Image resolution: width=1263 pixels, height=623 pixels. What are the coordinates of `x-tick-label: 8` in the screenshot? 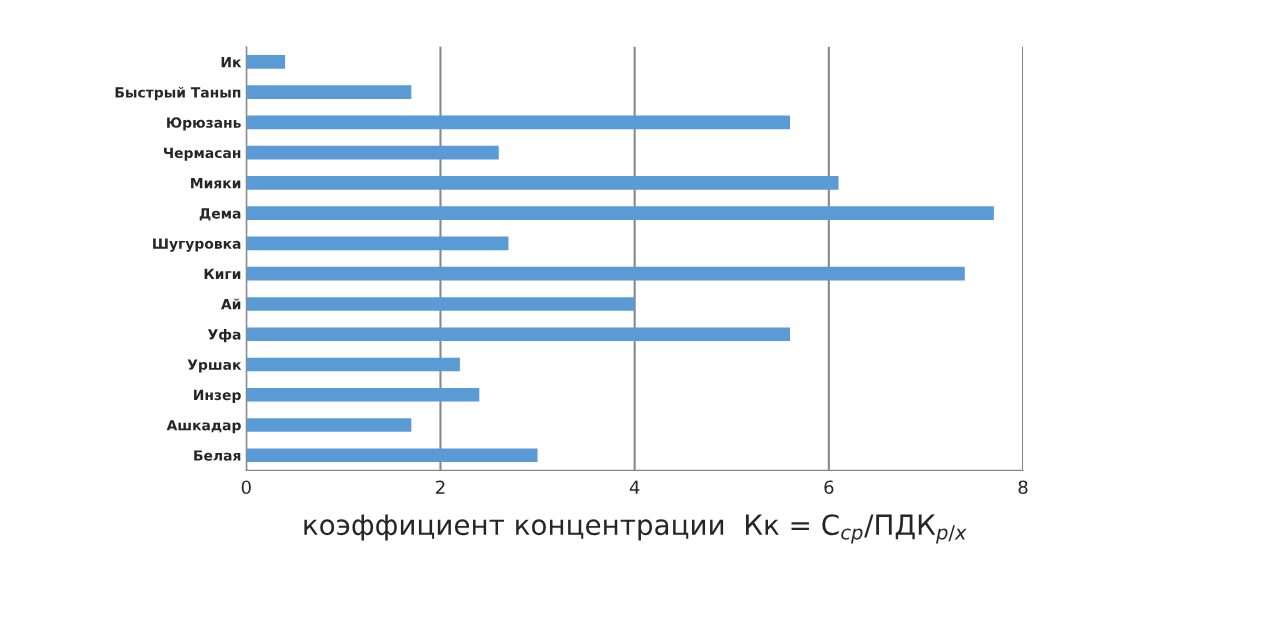 It's located at (1023, 487).